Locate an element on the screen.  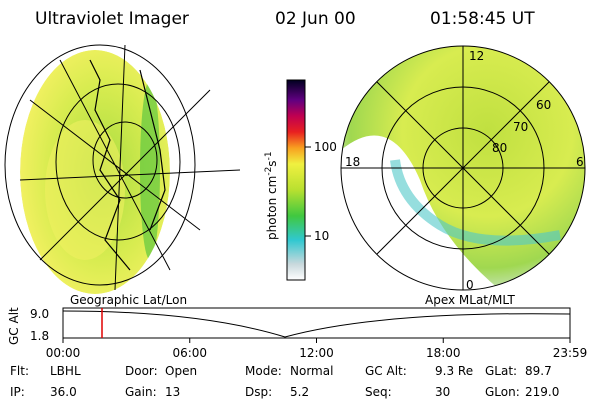
lat-label: 80 is located at coordinates (499, 148).